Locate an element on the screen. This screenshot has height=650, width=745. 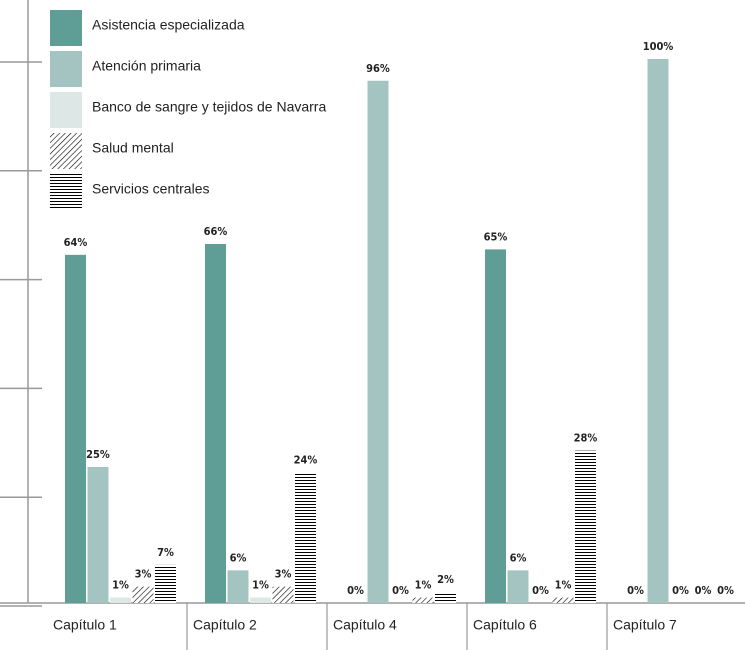
value-label: 66% is located at coordinates (216, 231).